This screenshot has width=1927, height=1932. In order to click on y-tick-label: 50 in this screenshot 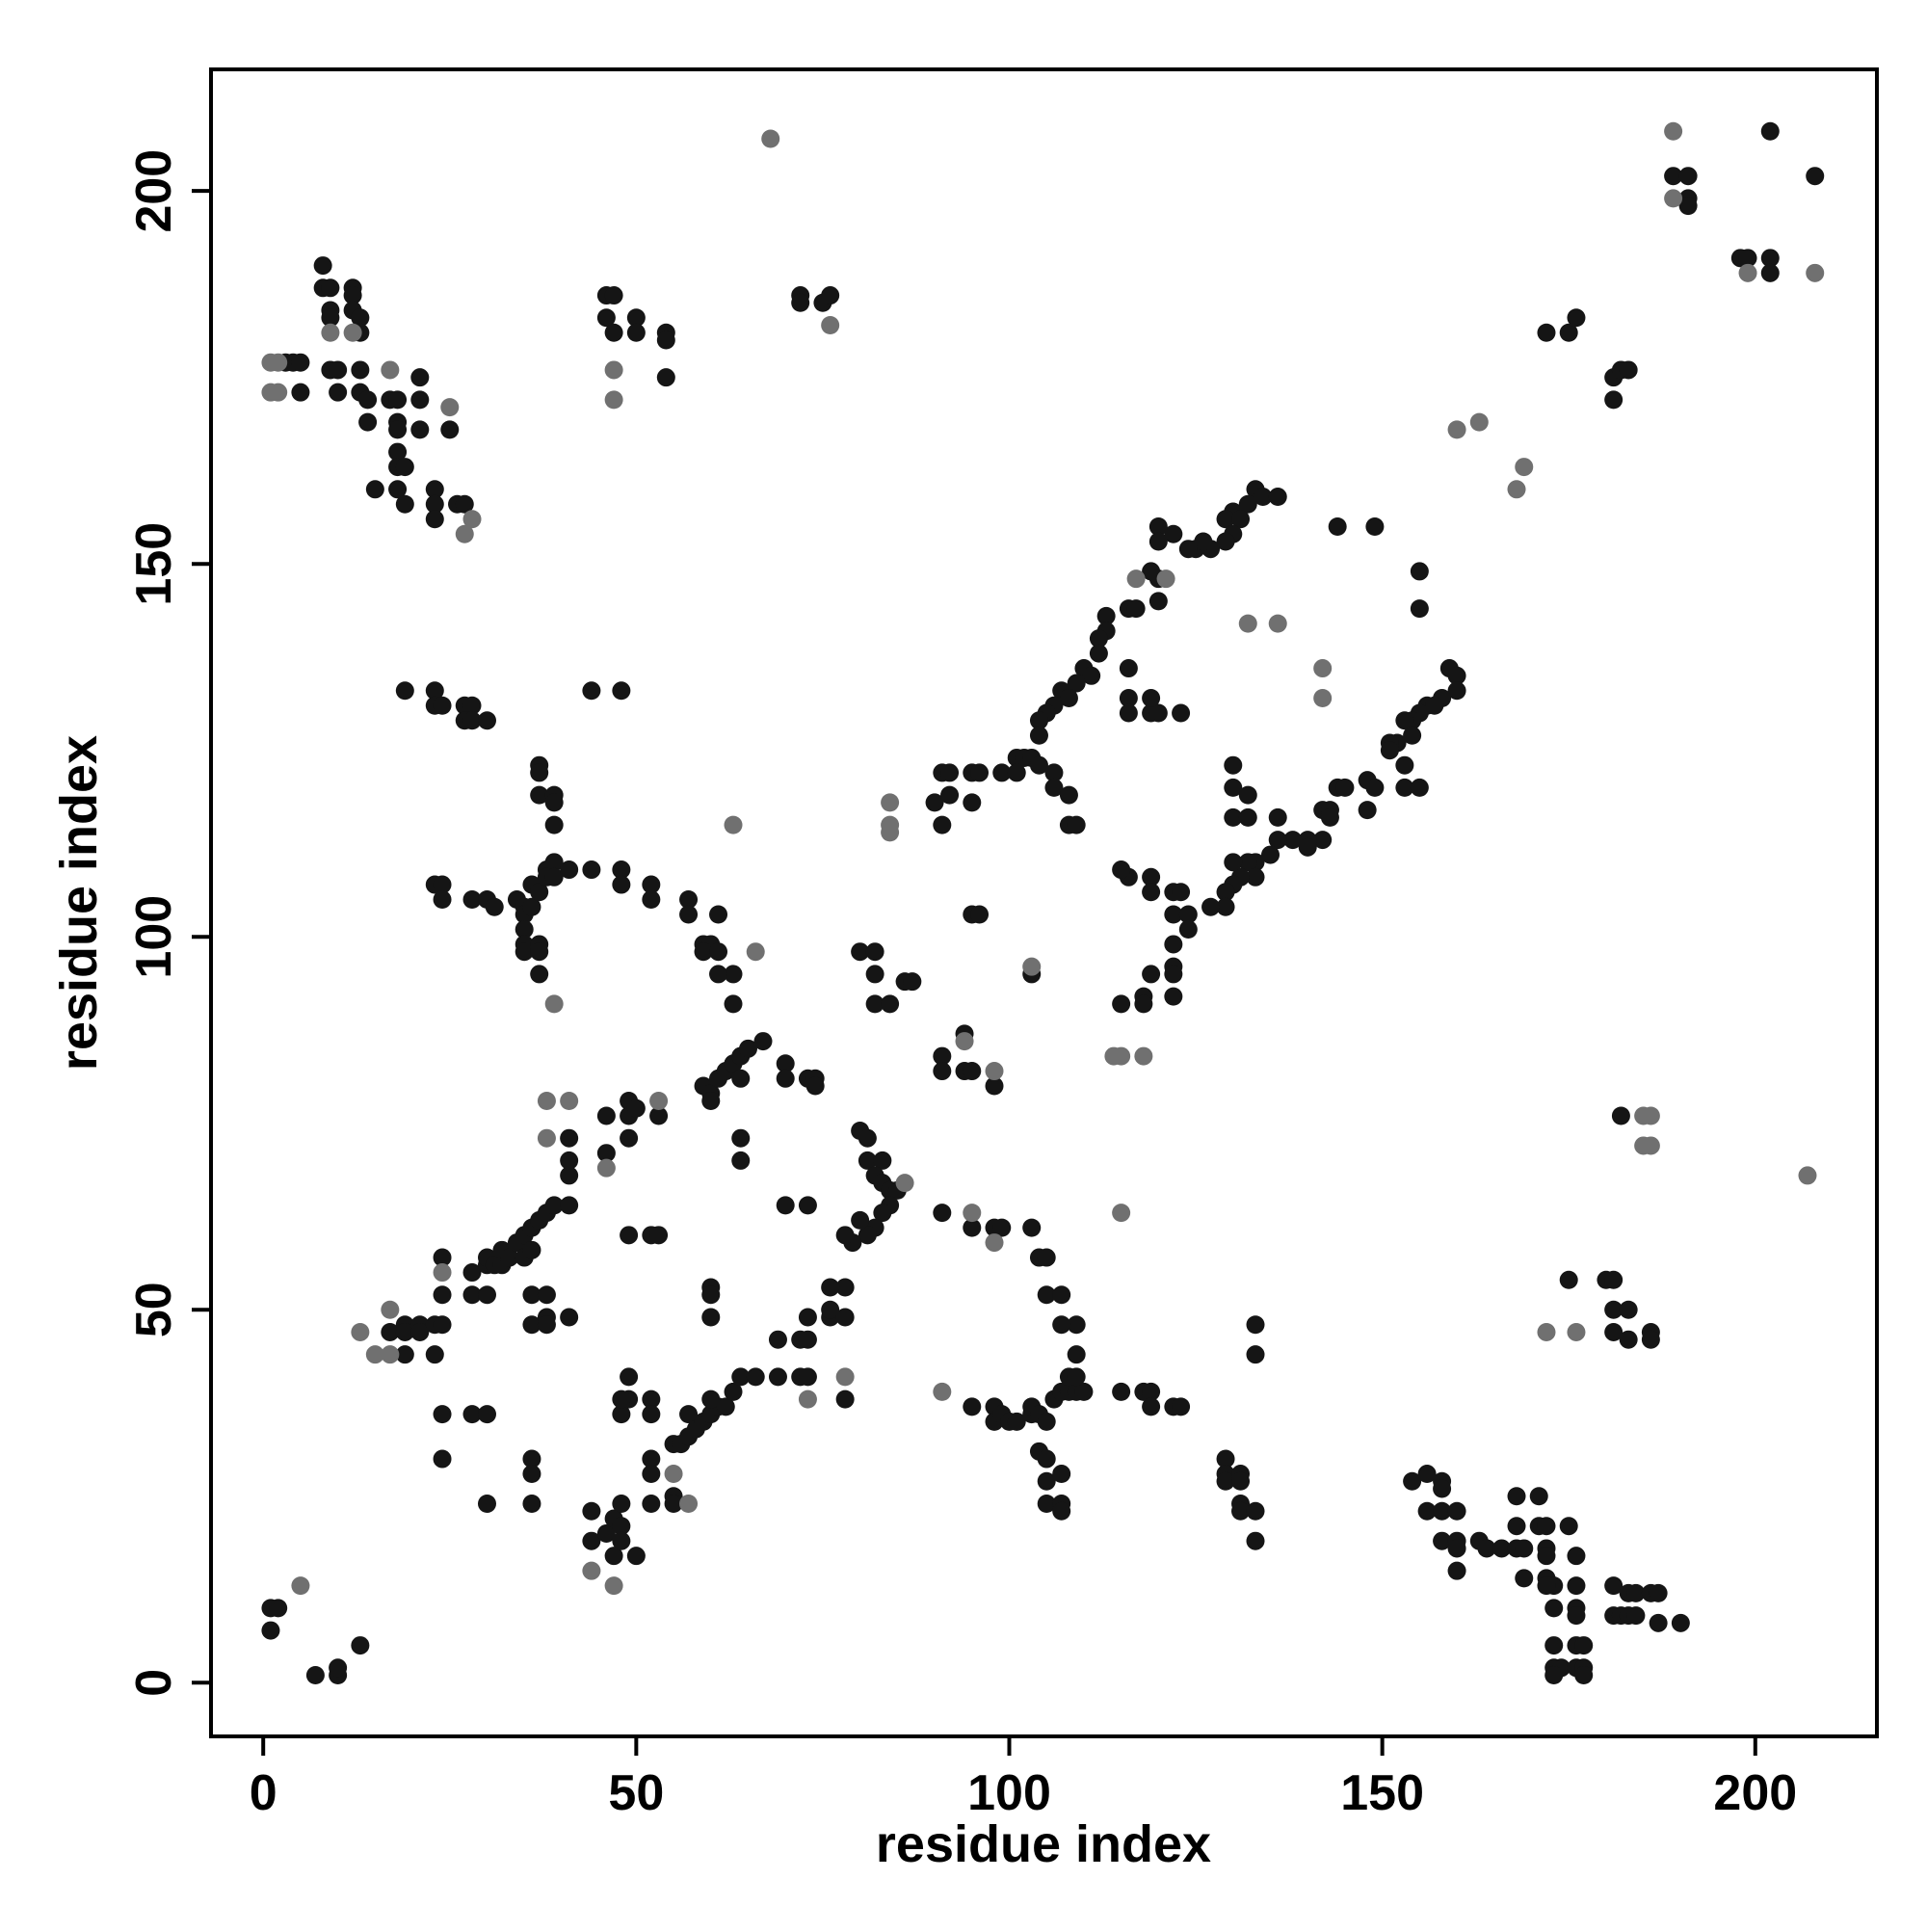, I will do `click(154, 1309)`.